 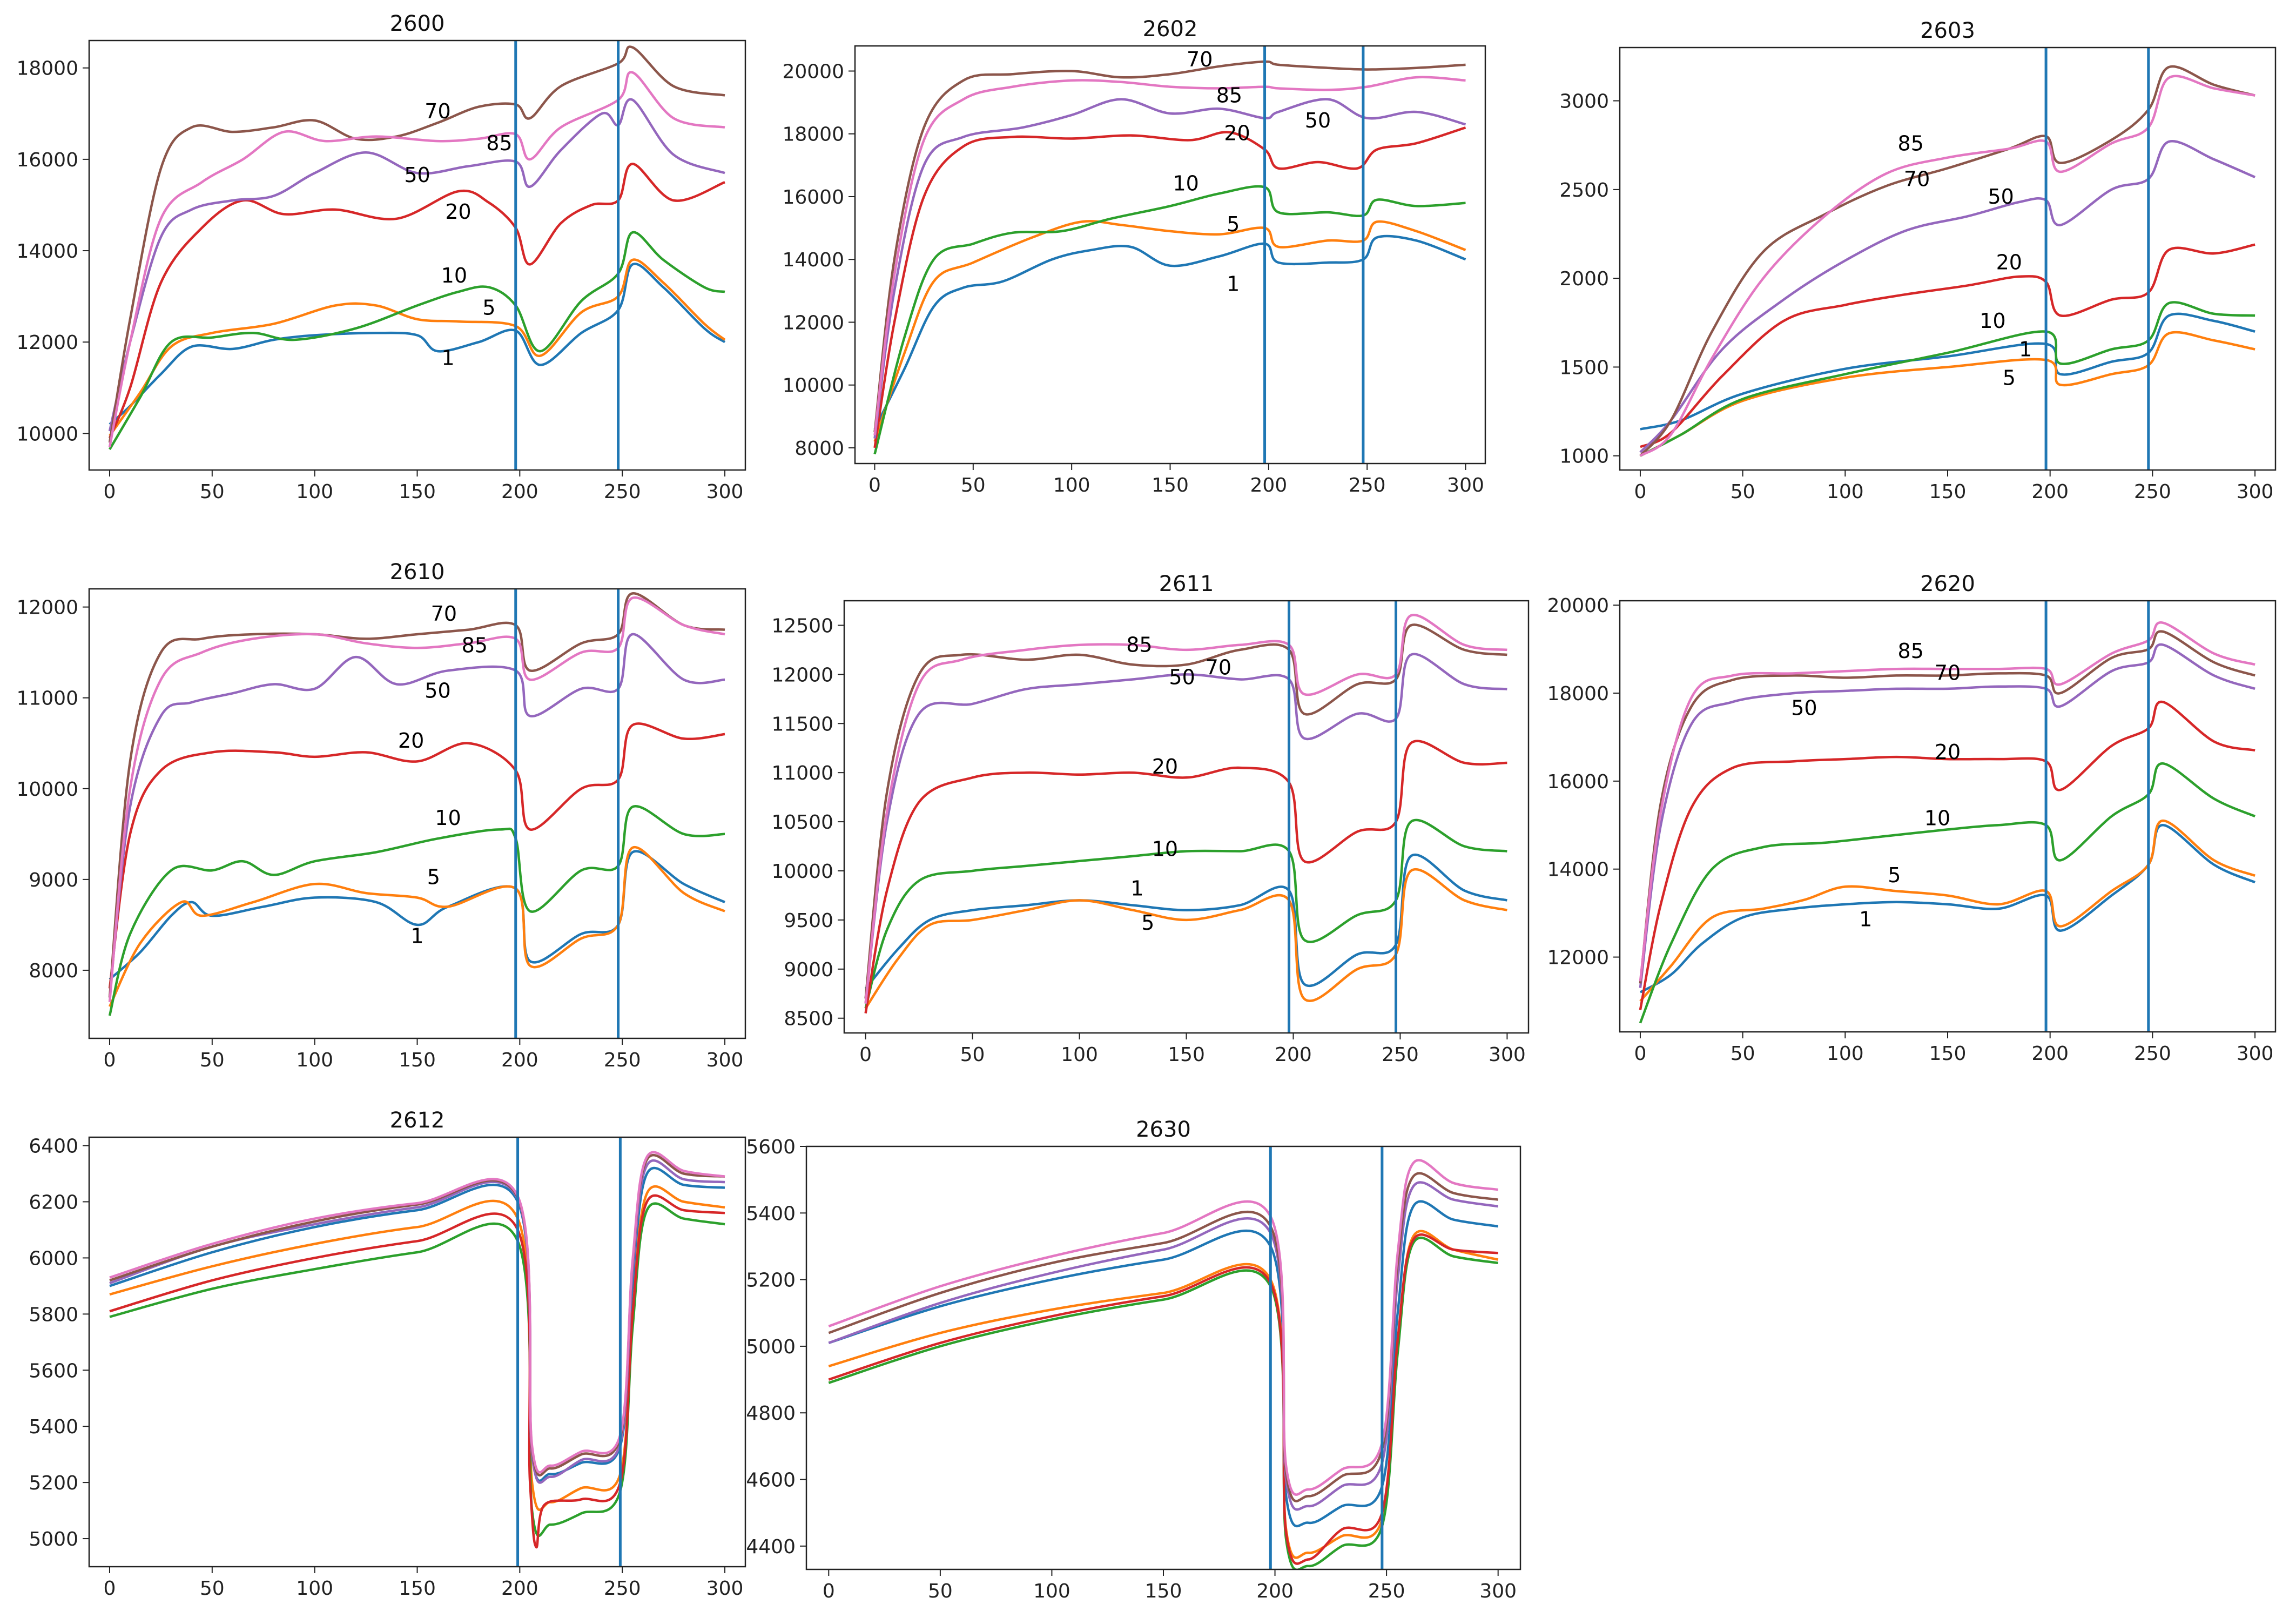 I want to click on y-tick-label: 18000, so click(x=47, y=69).